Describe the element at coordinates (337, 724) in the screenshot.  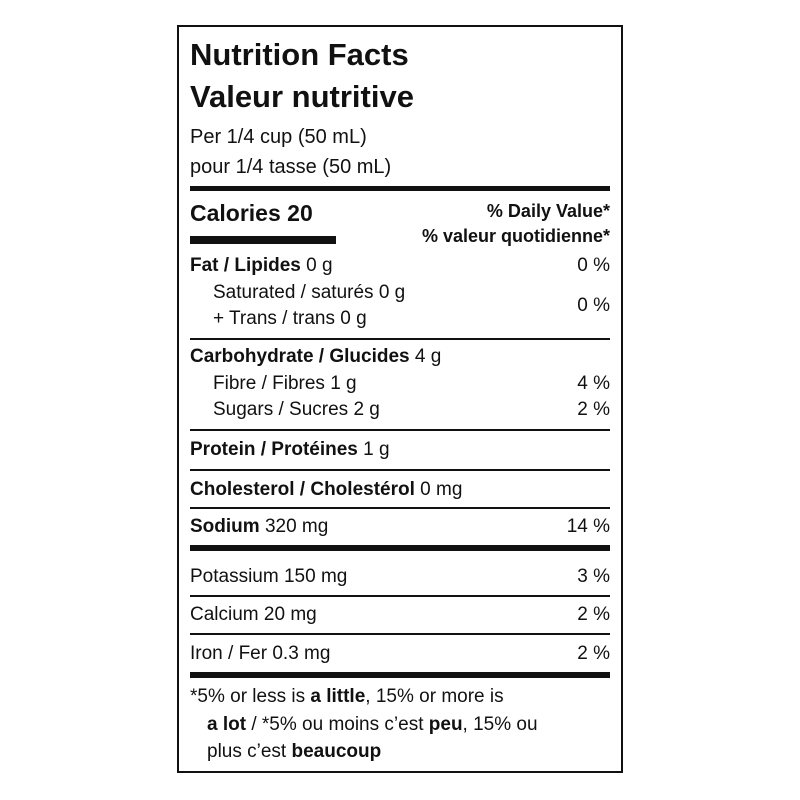
I see `footnote-text: / *5% ou moins c’est` at that location.